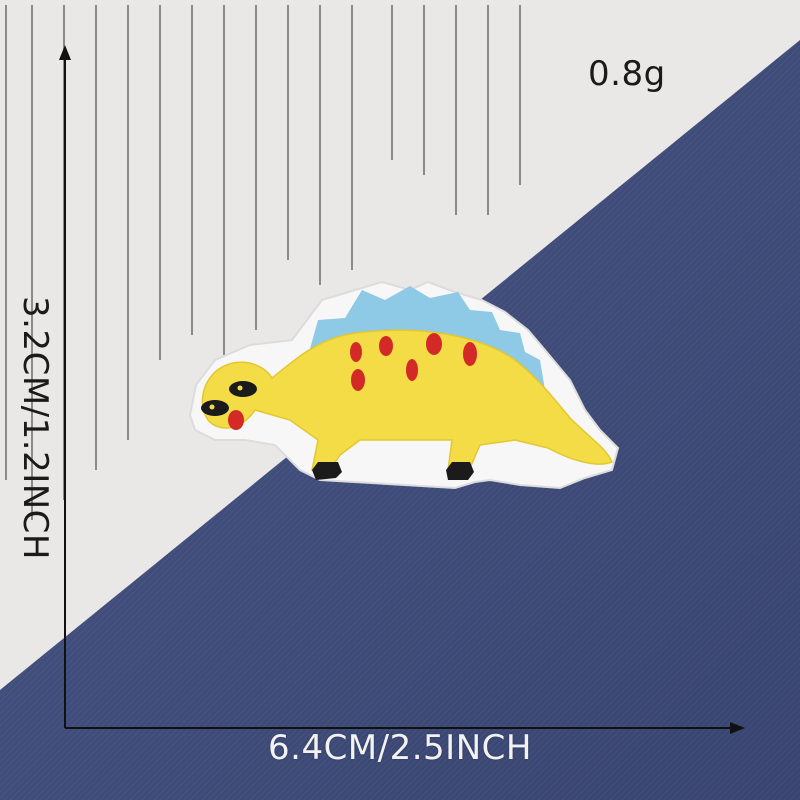  Describe the element at coordinates (400, 748) in the screenshot. I see `width-dimension-label: 6.4CM/2.5INCH` at that location.